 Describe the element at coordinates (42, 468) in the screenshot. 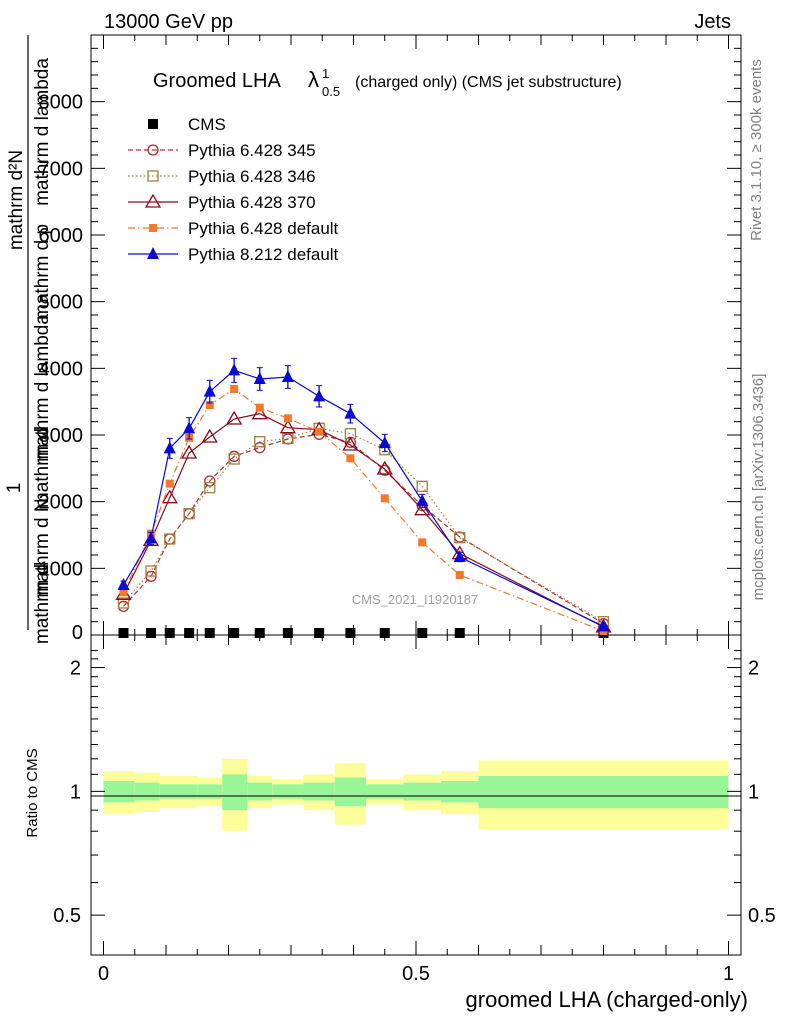

I see `ylabel-den4: mathrm d` at that location.